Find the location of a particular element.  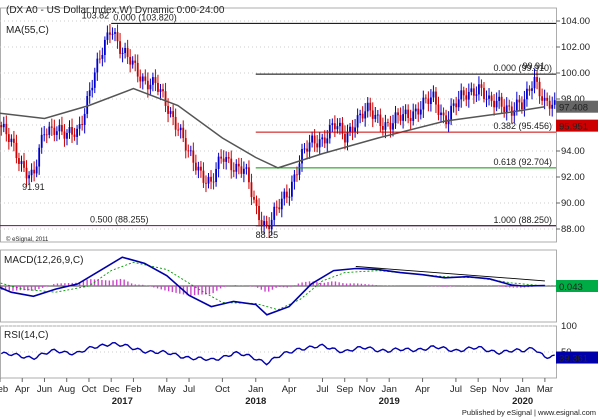

macd-signal-line is located at coordinates (272, 286).